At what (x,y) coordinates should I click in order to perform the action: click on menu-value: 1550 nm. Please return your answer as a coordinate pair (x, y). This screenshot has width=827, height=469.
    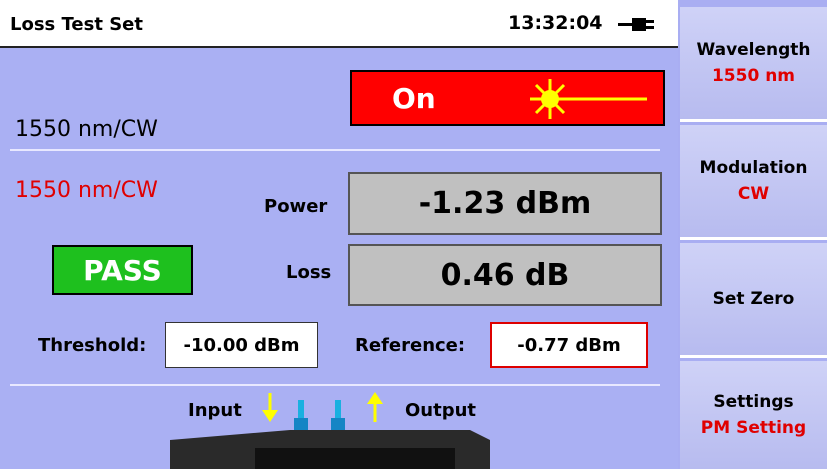
    Looking at the image, I should click on (753, 76).